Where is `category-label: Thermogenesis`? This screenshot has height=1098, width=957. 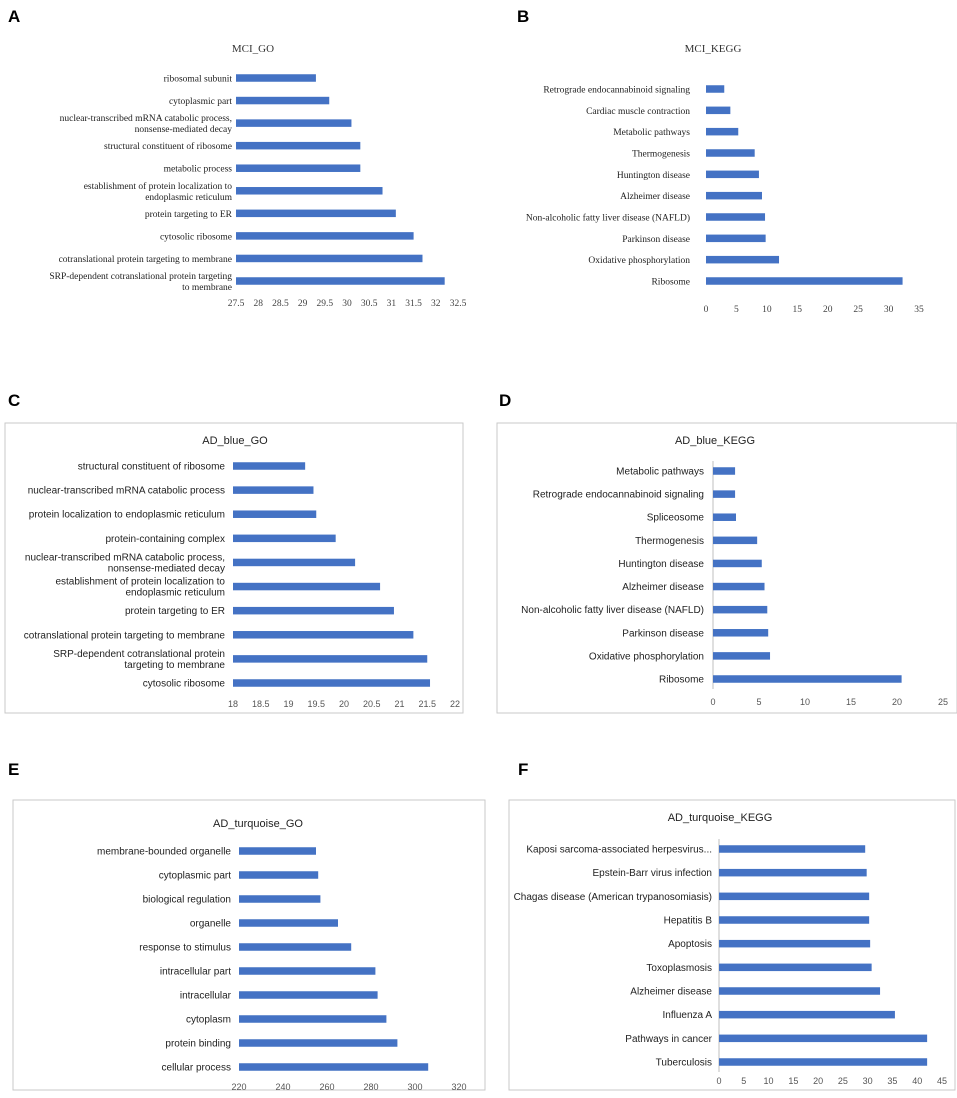 category-label: Thermogenesis is located at coordinates (661, 155).